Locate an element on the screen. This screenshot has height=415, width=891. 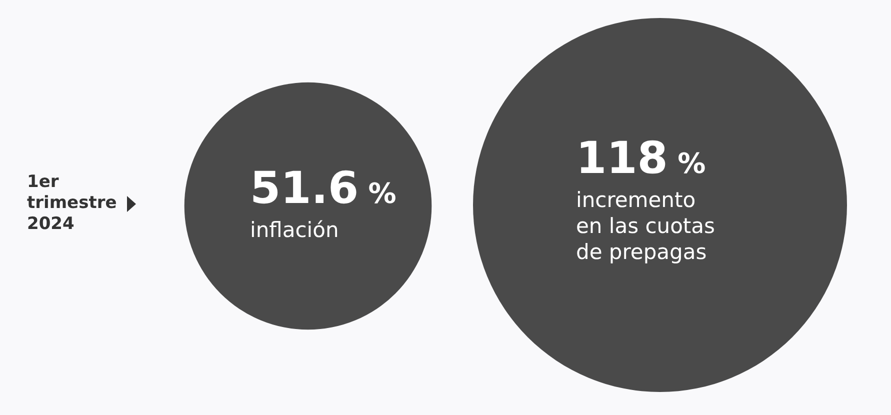
category-label: inflación is located at coordinates (294, 230).